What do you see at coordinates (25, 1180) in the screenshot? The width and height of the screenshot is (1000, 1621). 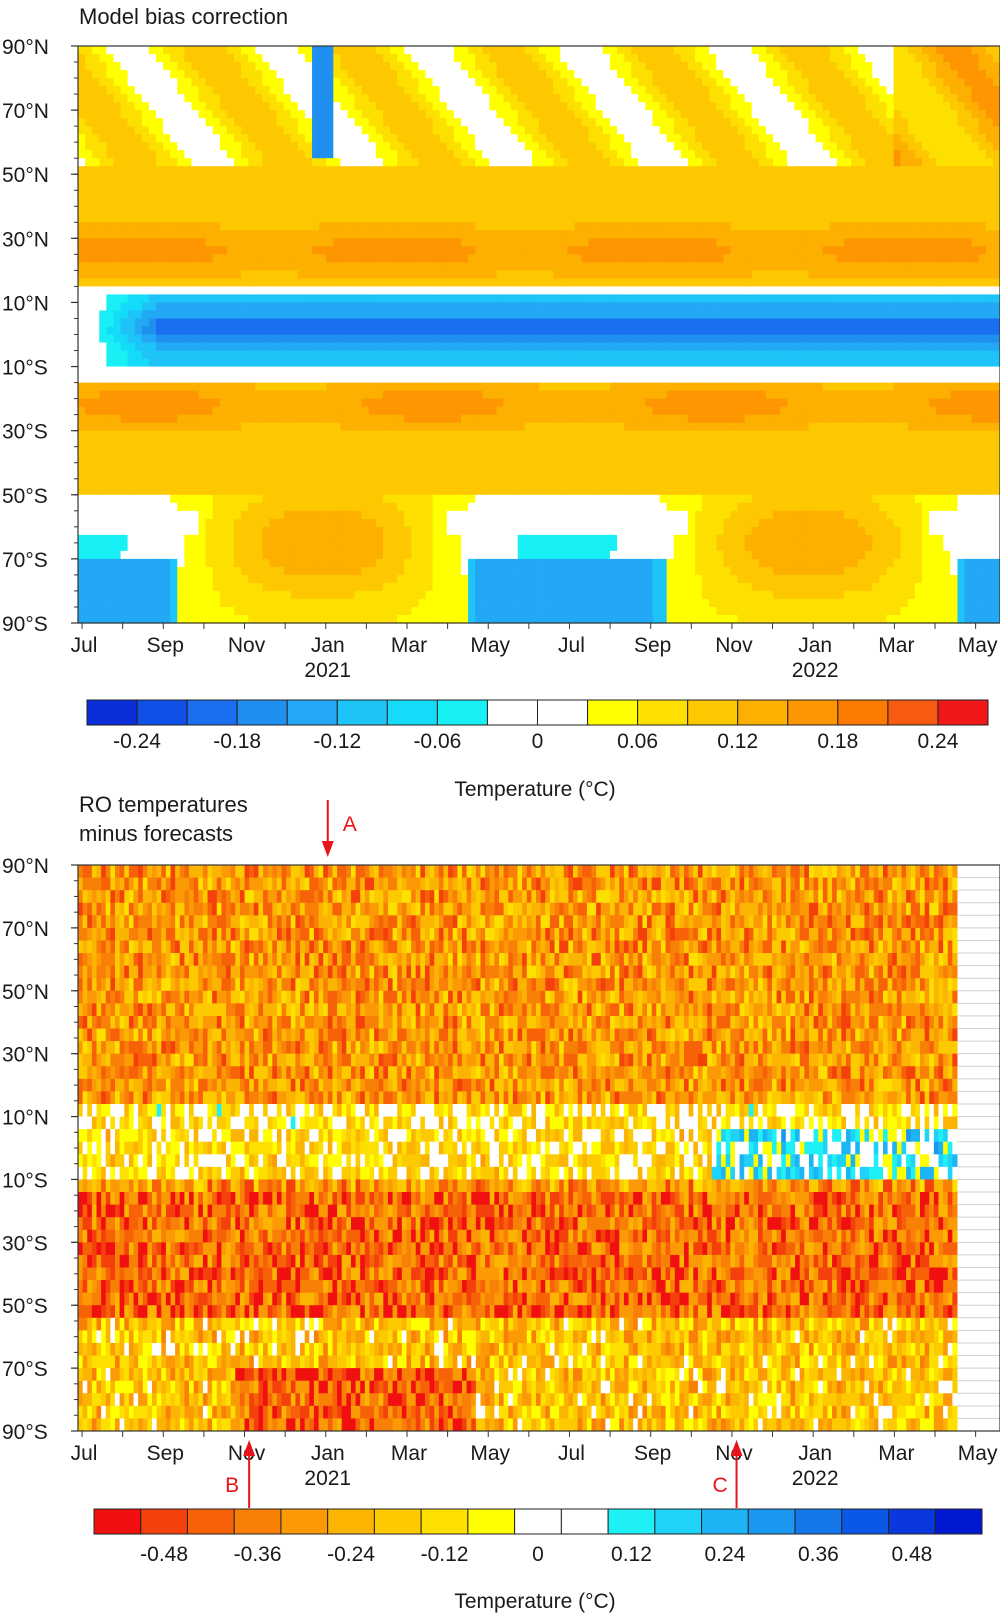 I see `y-tick-label: 10°S` at bounding box center [25, 1180].